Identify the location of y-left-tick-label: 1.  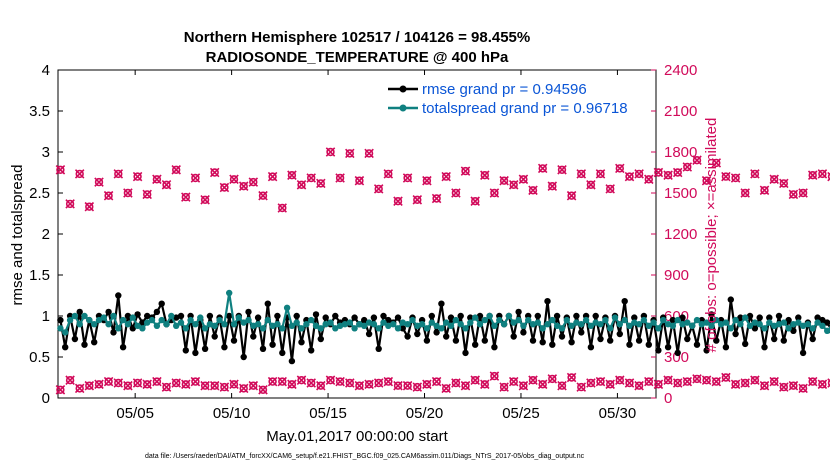
(46, 316).